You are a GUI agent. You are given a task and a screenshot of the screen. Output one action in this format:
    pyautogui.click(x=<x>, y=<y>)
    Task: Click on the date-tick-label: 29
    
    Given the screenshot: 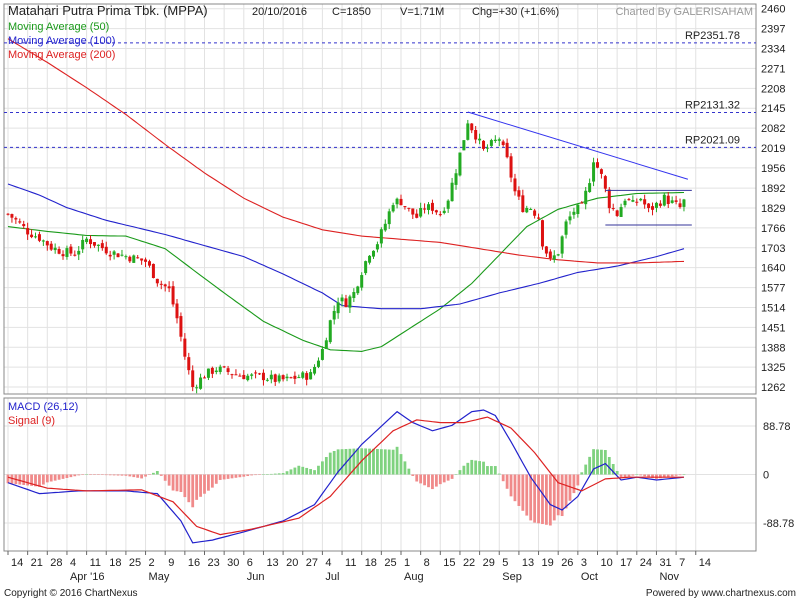 What is the action you would take?
    pyautogui.click(x=489, y=563)
    